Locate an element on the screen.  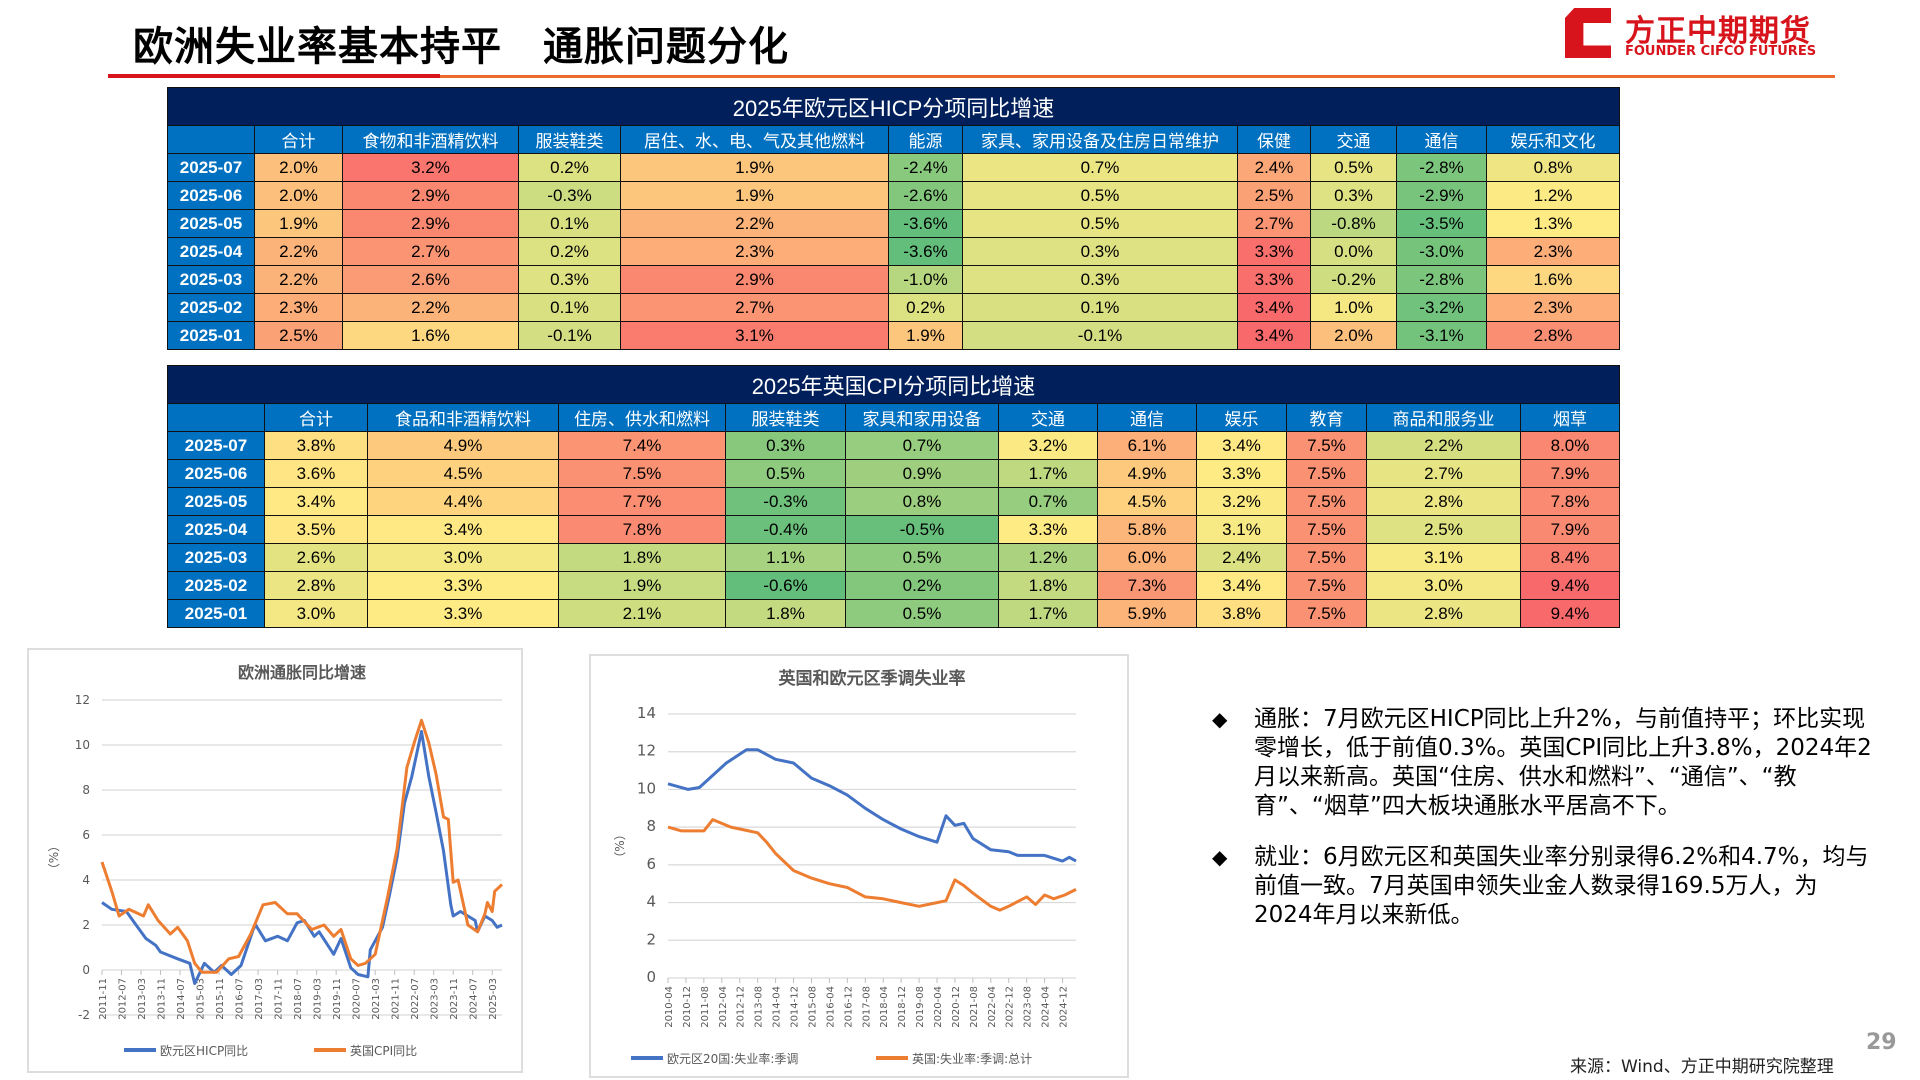
legend-label: 欧元区20国:失业率:季调 is located at coordinates (732, 1058).